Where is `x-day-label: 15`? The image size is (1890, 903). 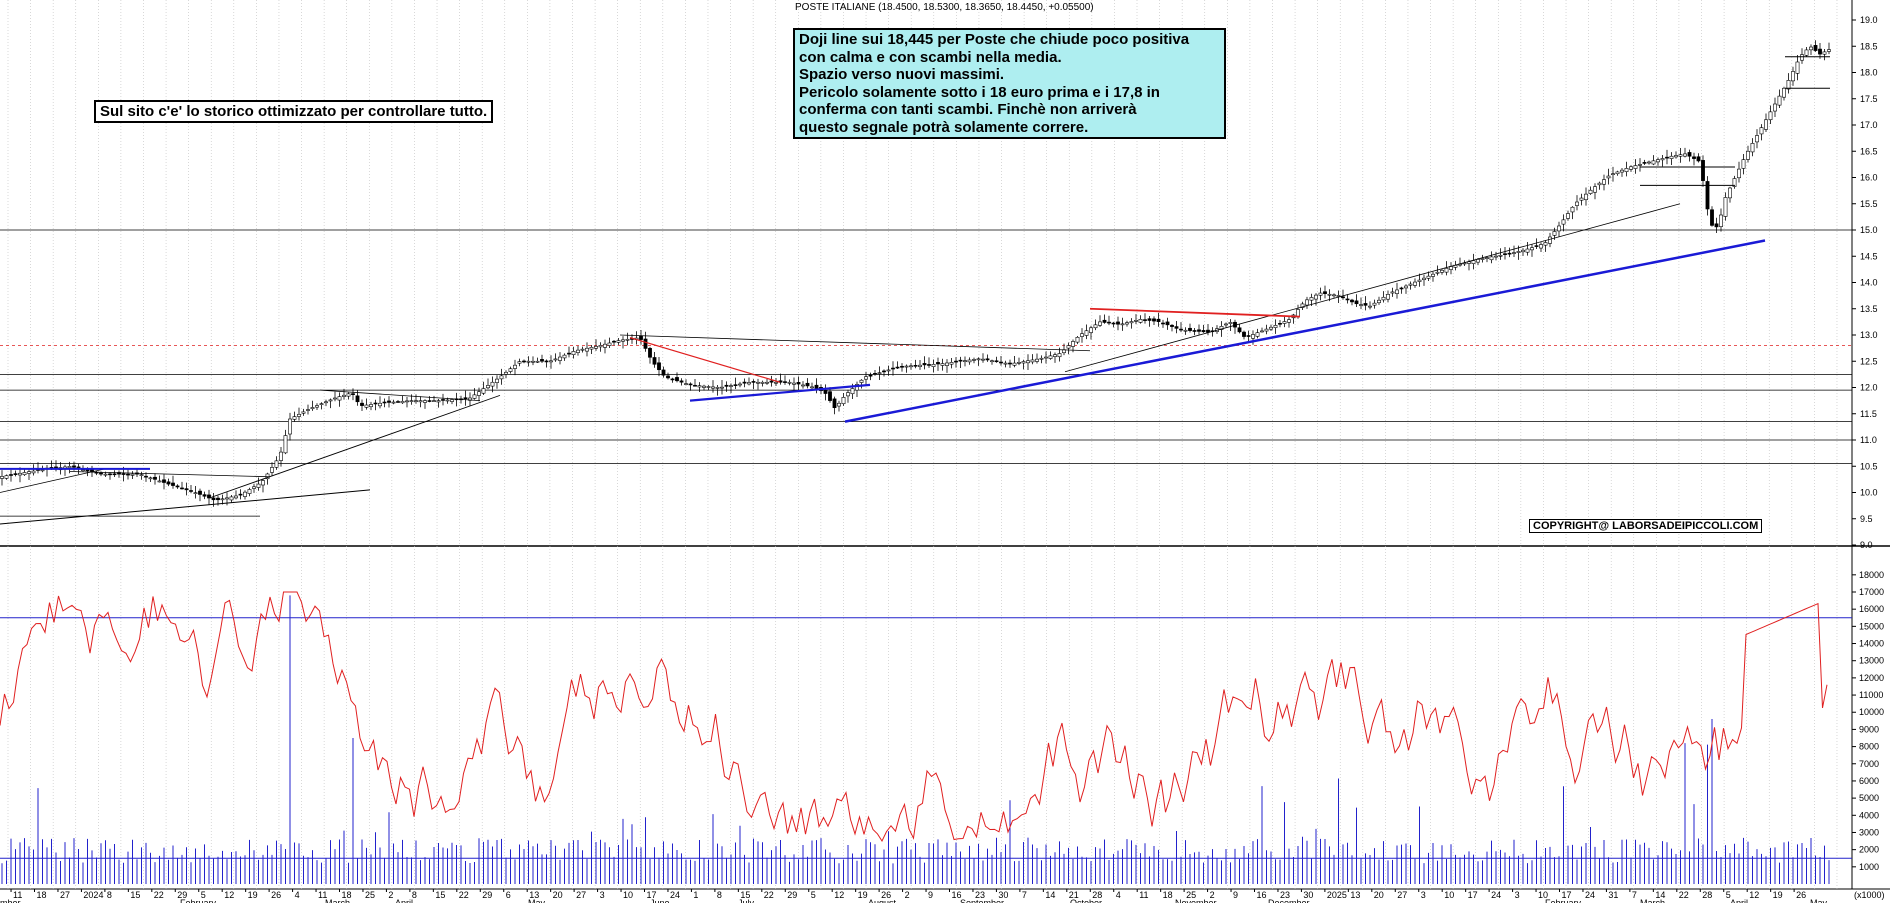 x-day-label: 15 is located at coordinates (135, 895).